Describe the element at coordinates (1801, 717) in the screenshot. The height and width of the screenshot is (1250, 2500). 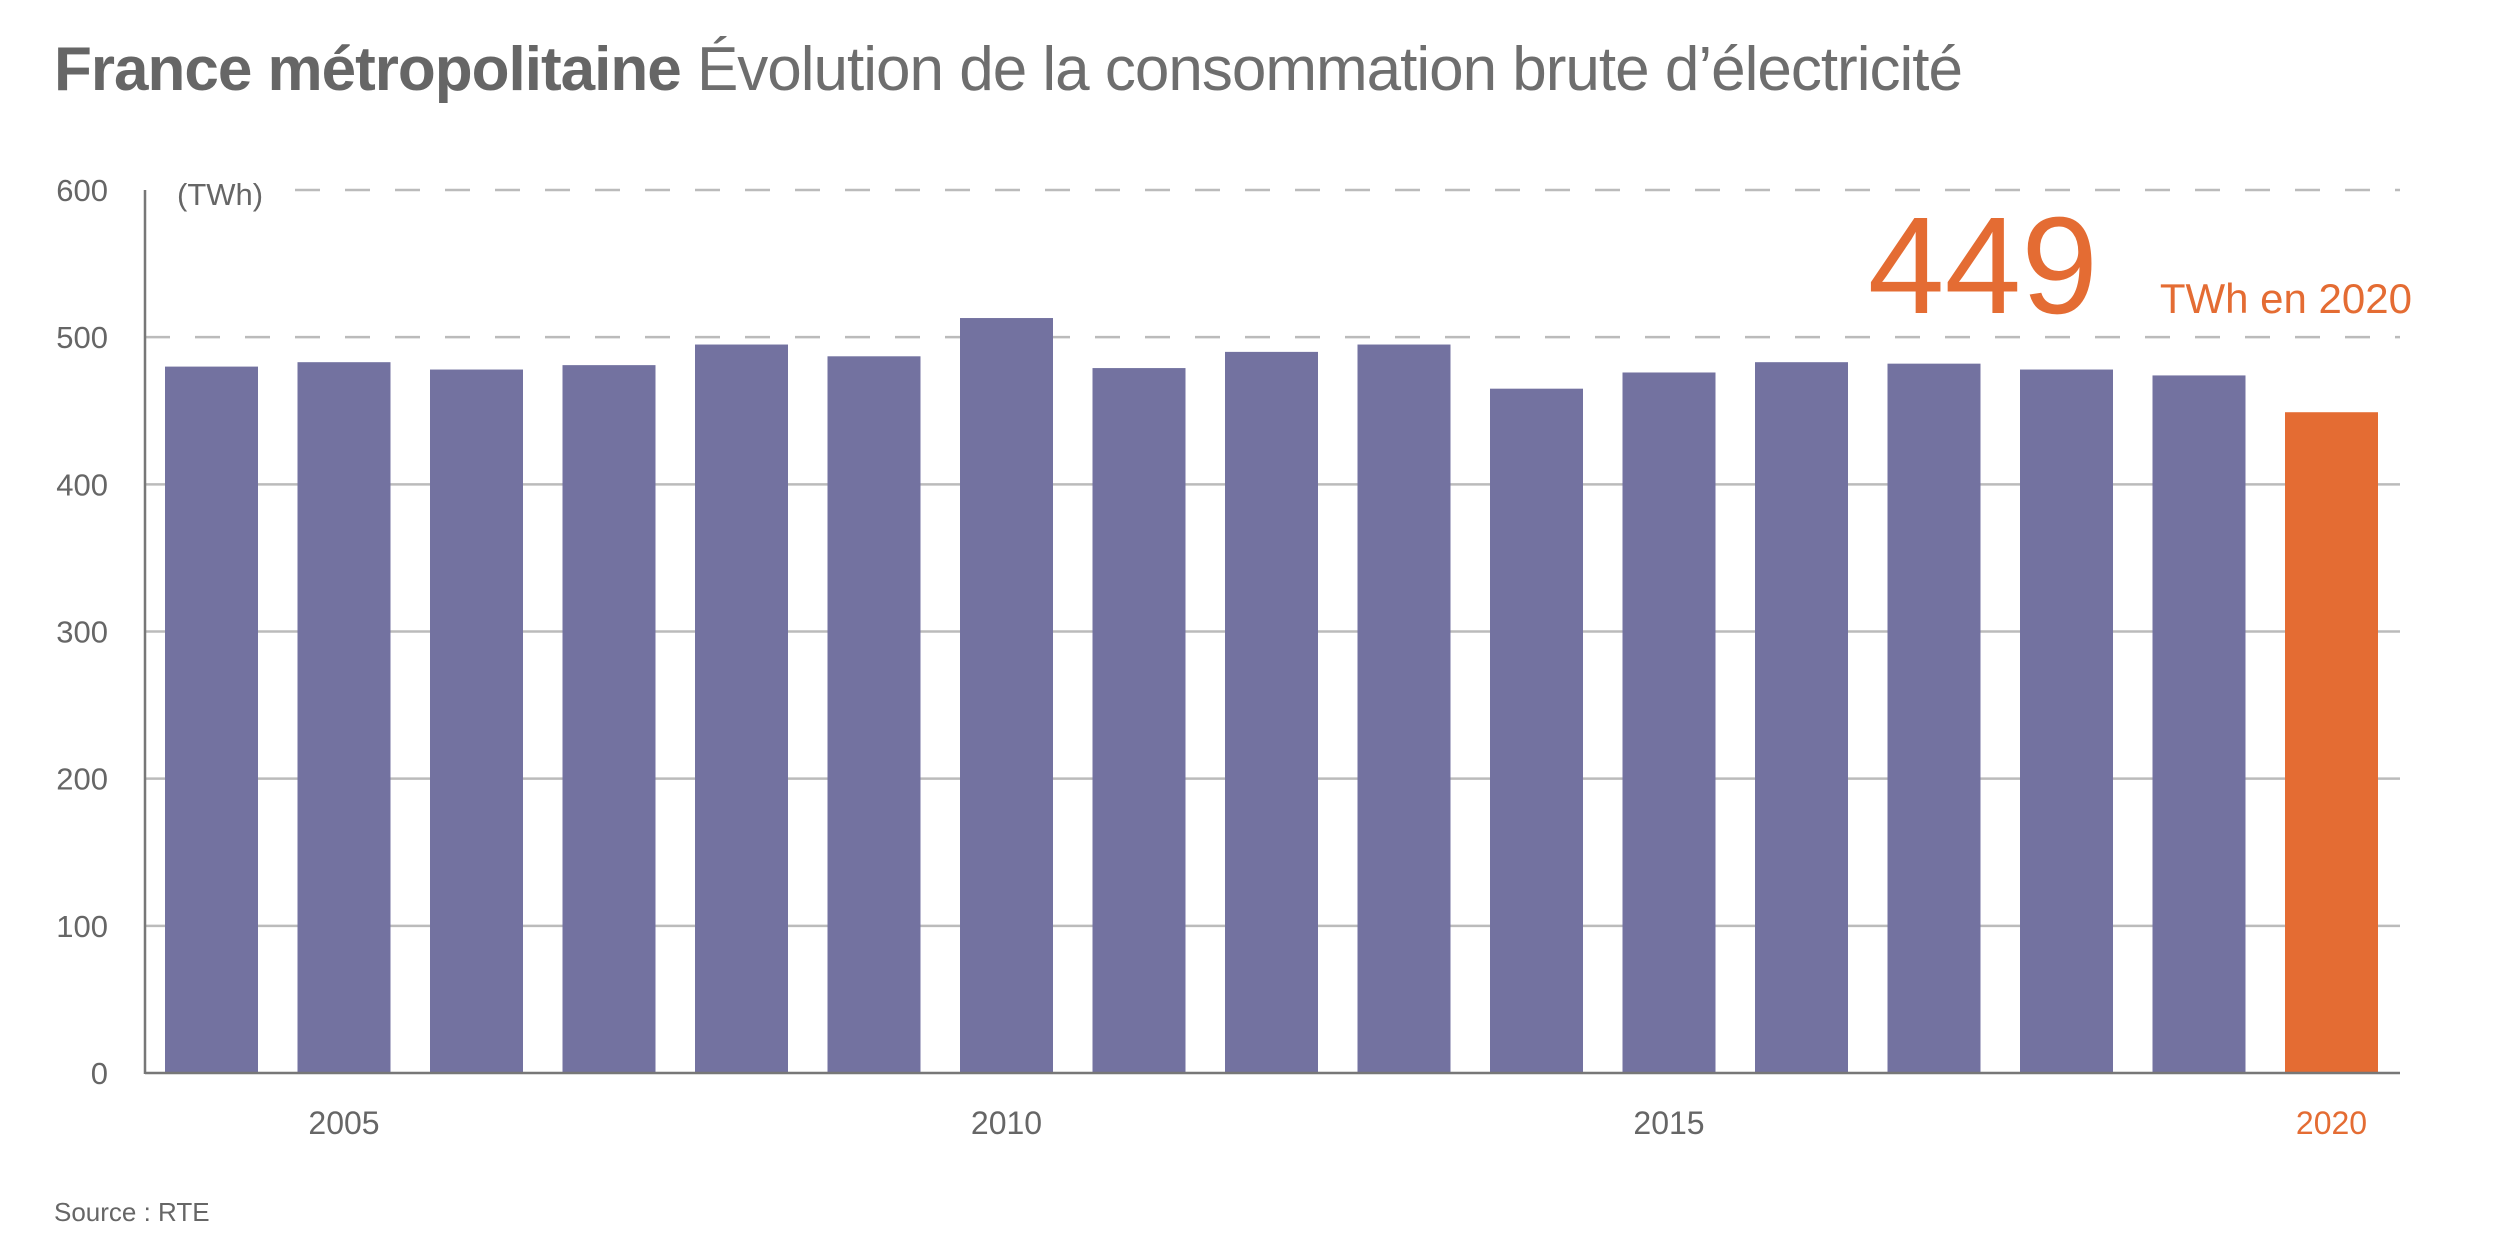
I see `bar-2016` at that location.